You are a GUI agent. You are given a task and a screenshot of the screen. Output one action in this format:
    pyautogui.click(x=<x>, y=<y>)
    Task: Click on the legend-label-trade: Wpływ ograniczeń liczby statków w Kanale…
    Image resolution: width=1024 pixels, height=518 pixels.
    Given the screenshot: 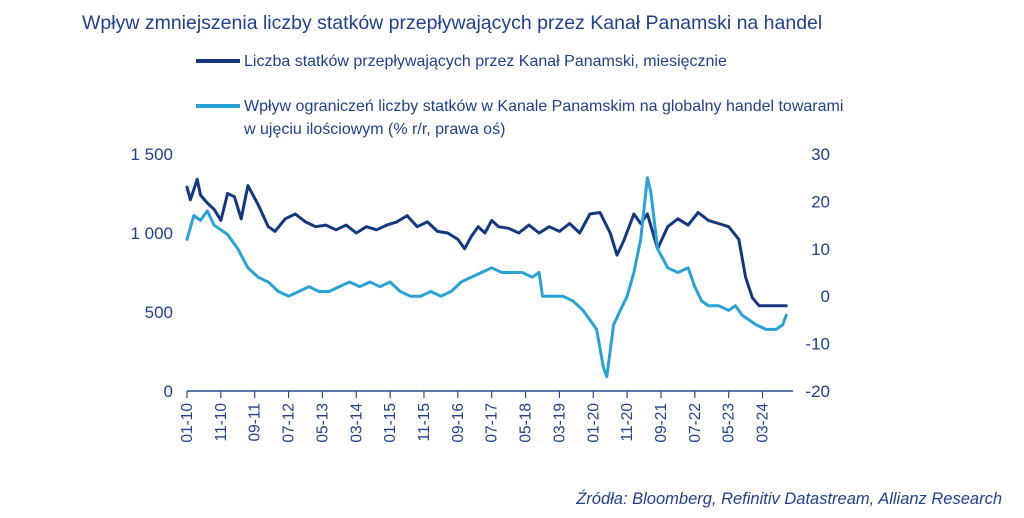 What is the action you would take?
    pyautogui.click(x=544, y=118)
    